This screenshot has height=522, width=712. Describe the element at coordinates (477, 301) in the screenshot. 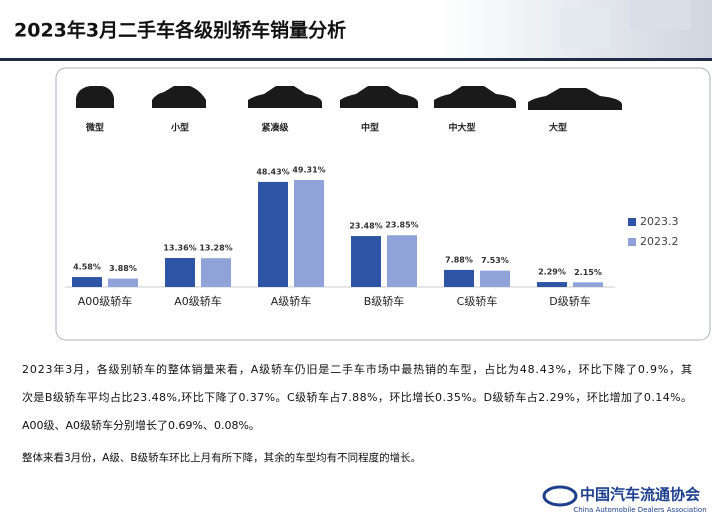

I see `x-tick-label: C级轿车` at that location.